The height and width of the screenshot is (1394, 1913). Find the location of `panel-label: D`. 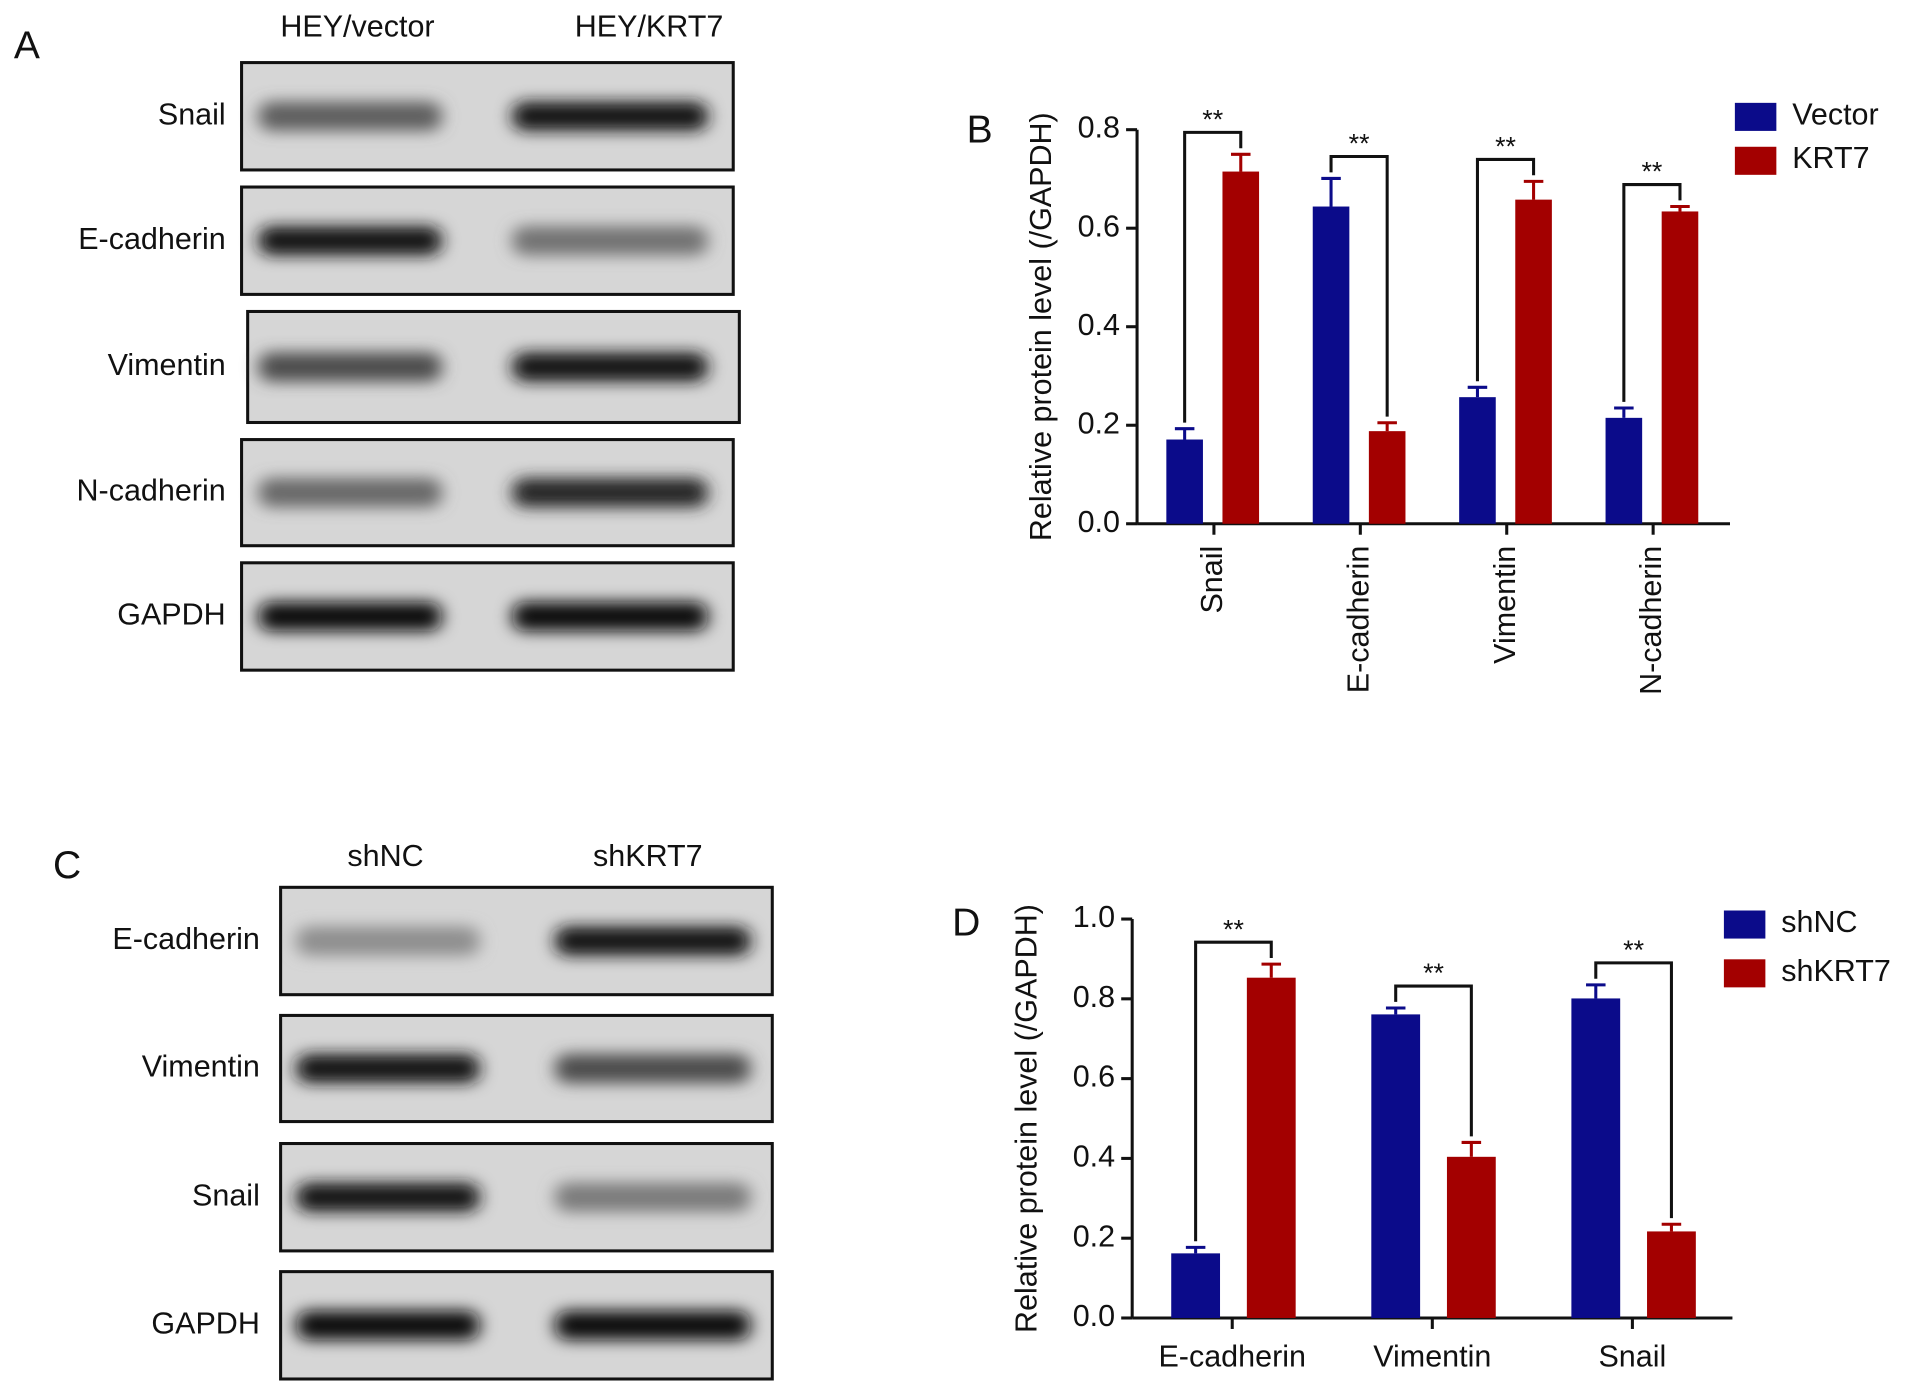

panel-label: D is located at coordinates (966, 922).